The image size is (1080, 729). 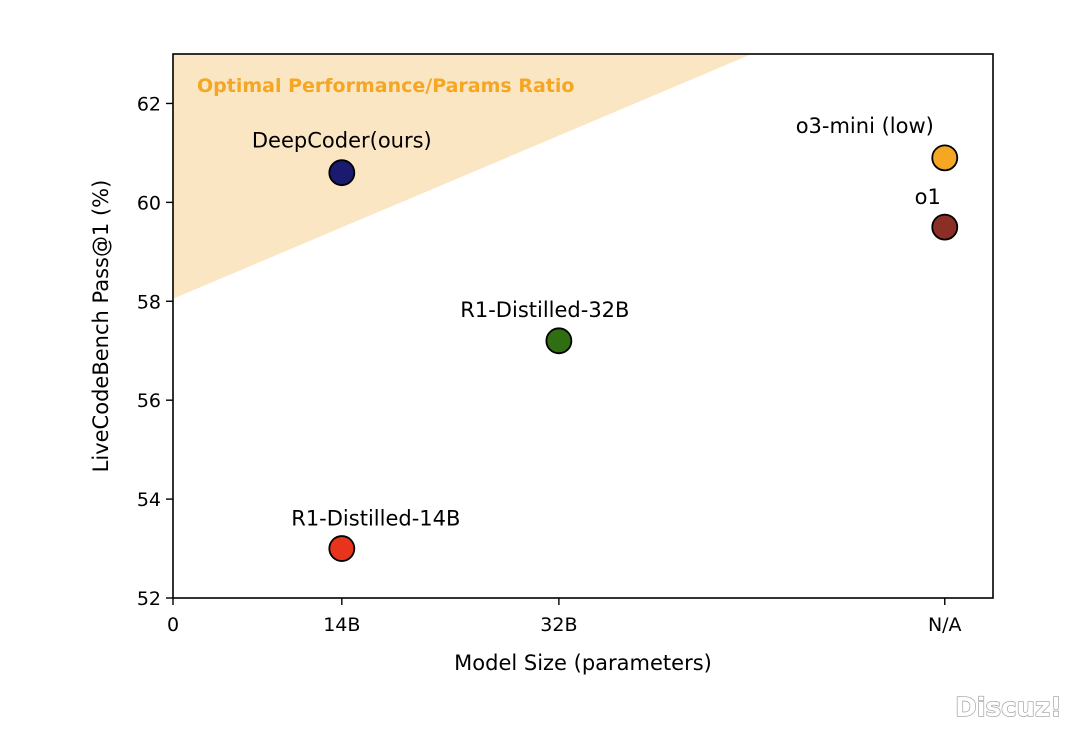 I want to click on y-tick-label: 62, so click(x=149, y=104).